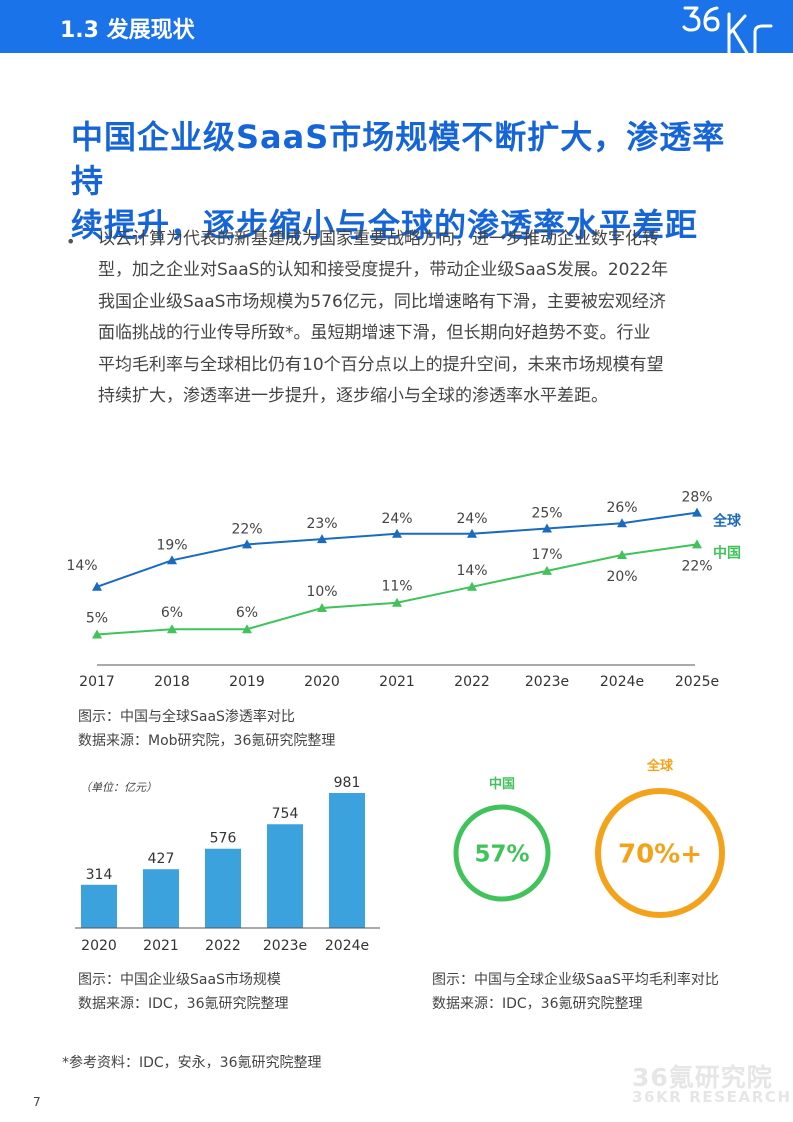 Image resolution: width=793 pixels, height=1122 pixels. Describe the element at coordinates (696, 498) in the screenshot. I see `line-chart-data-label: 28%` at that location.